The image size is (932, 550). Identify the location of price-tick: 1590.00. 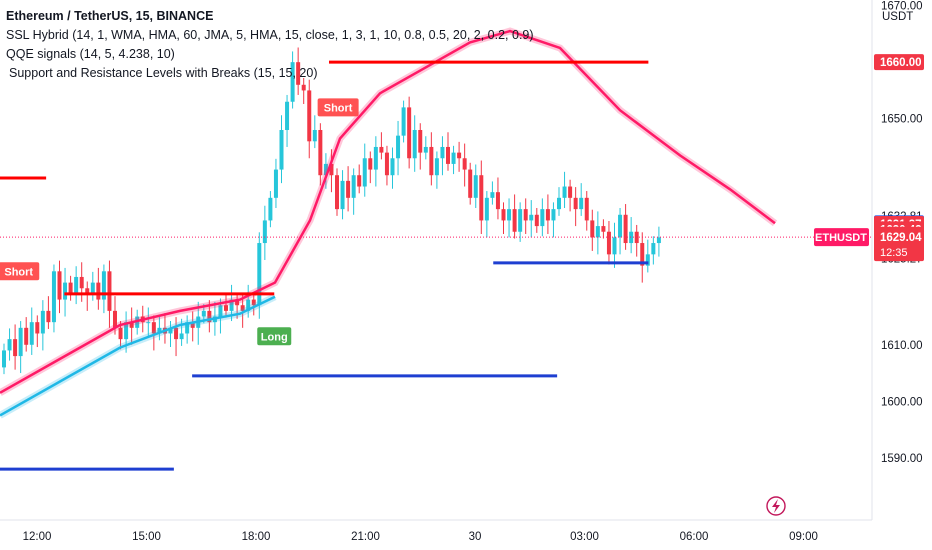
(902, 459).